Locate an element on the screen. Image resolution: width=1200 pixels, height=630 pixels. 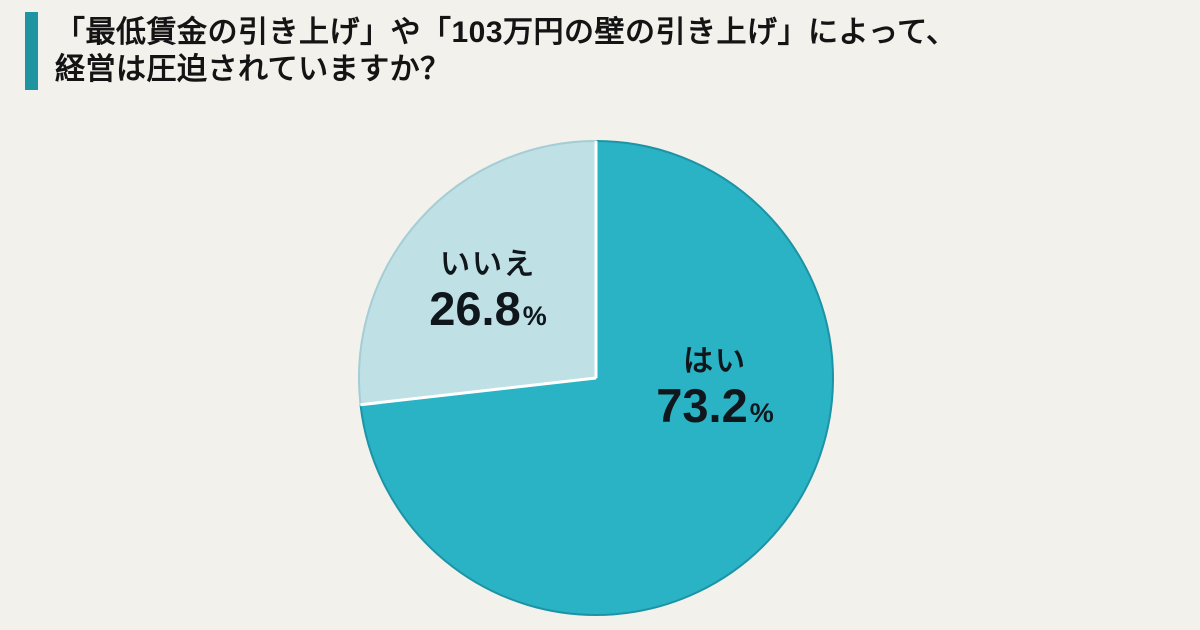
slice-separator is located at coordinates (478, 391).